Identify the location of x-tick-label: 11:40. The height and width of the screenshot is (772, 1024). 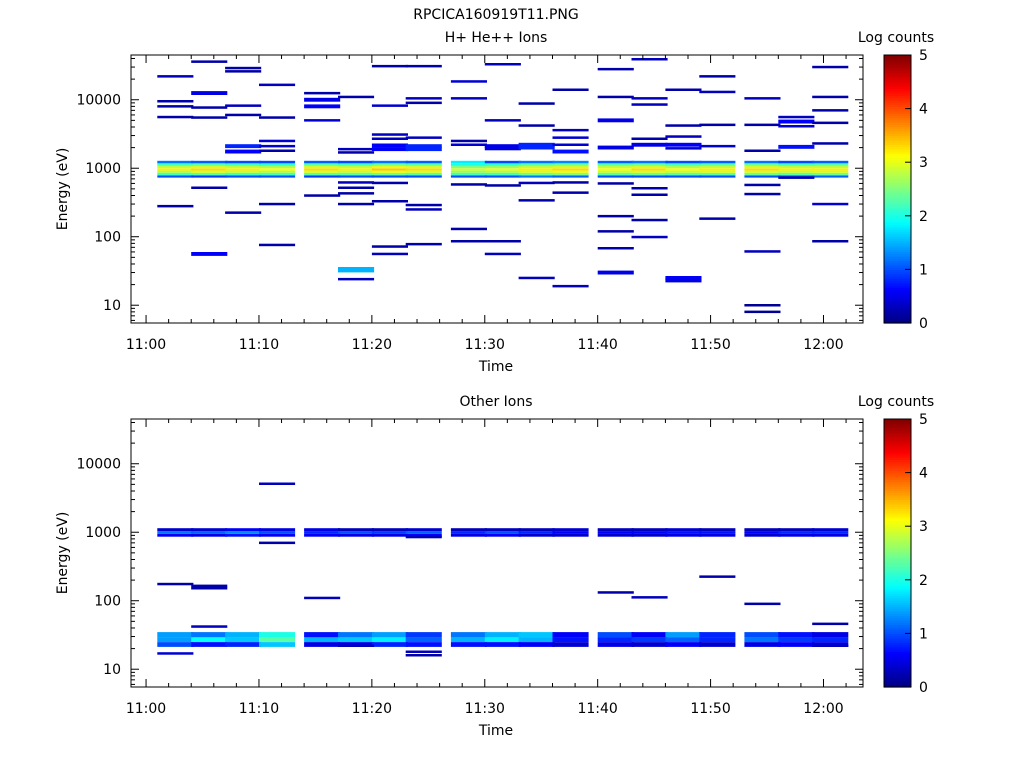
(597, 709).